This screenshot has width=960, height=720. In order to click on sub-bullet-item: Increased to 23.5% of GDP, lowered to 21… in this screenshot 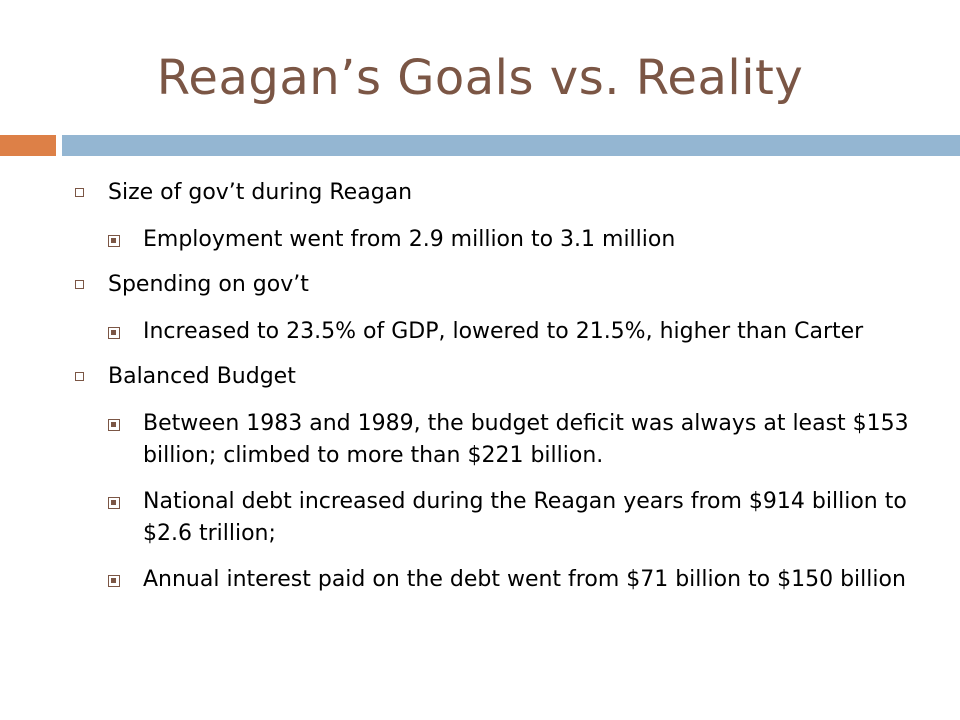, I will do `click(511, 332)`.